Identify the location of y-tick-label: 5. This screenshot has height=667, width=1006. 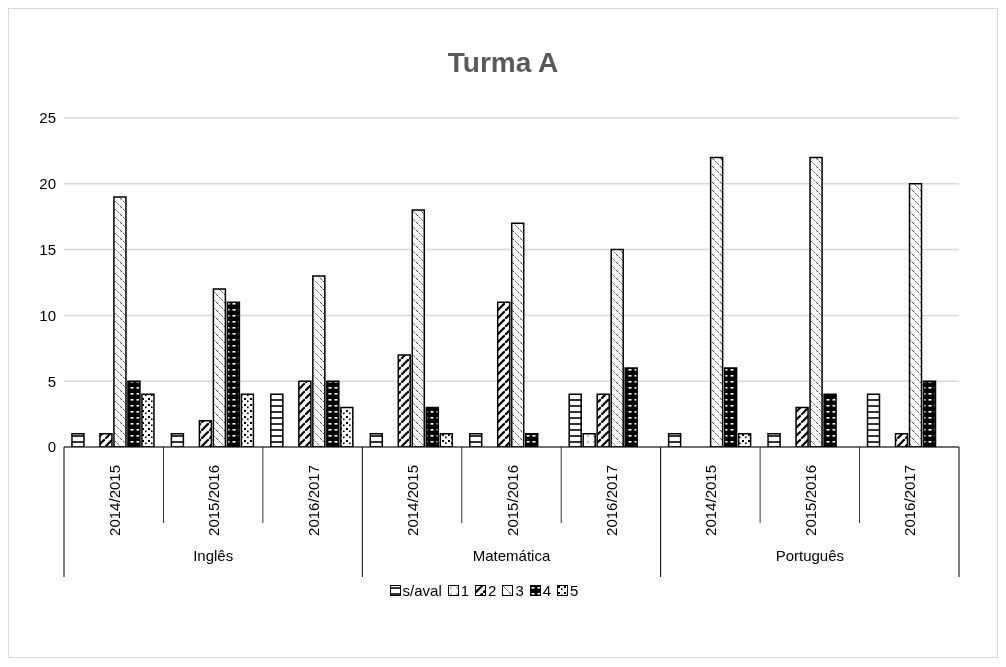
(51, 381).